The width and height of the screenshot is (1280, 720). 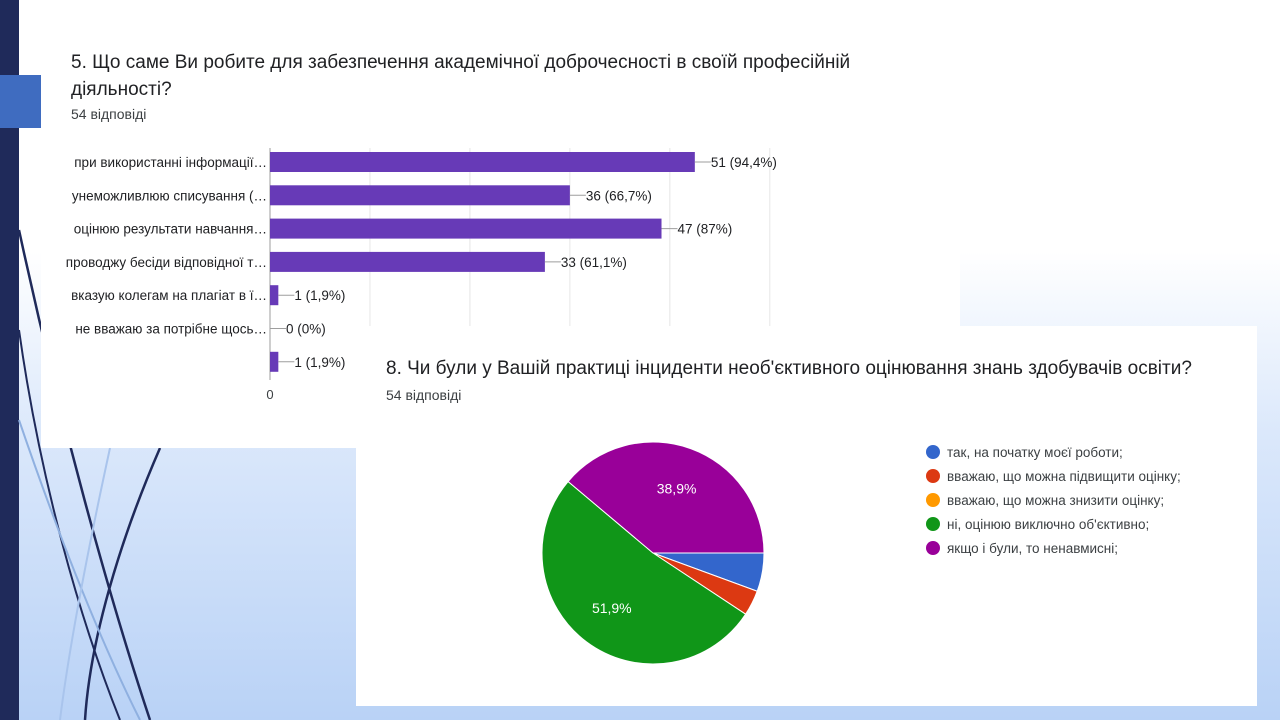 What do you see at coordinates (612, 608) in the screenshot?
I see `pie-slice-label: 51,9%` at bounding box center [612, 608].